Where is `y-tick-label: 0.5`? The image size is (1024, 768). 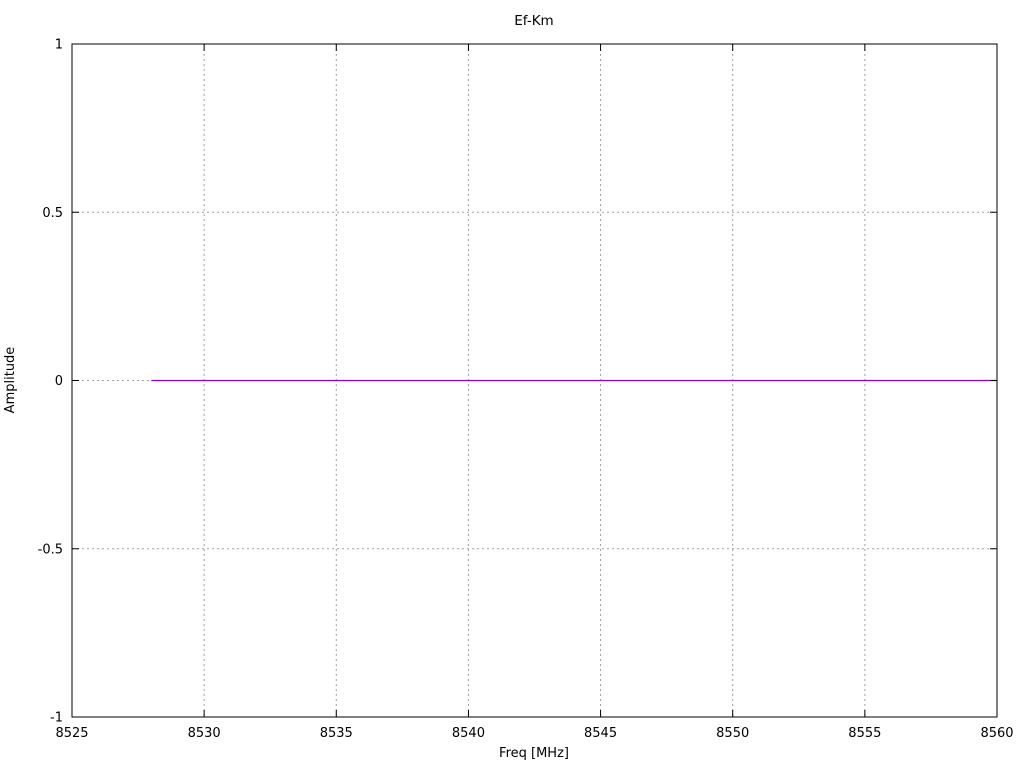 y-tick-label: 0.5 is located at coordinates (52, 213).